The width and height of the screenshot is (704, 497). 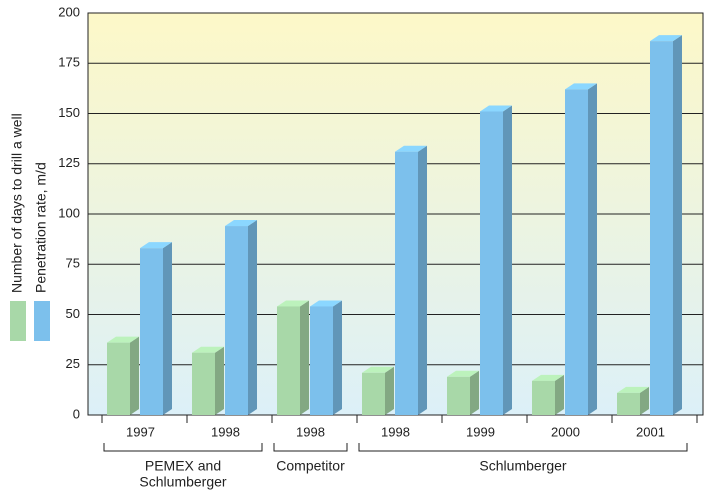 I want to click on y-tick-label: 75, so click(x=73, y=263).